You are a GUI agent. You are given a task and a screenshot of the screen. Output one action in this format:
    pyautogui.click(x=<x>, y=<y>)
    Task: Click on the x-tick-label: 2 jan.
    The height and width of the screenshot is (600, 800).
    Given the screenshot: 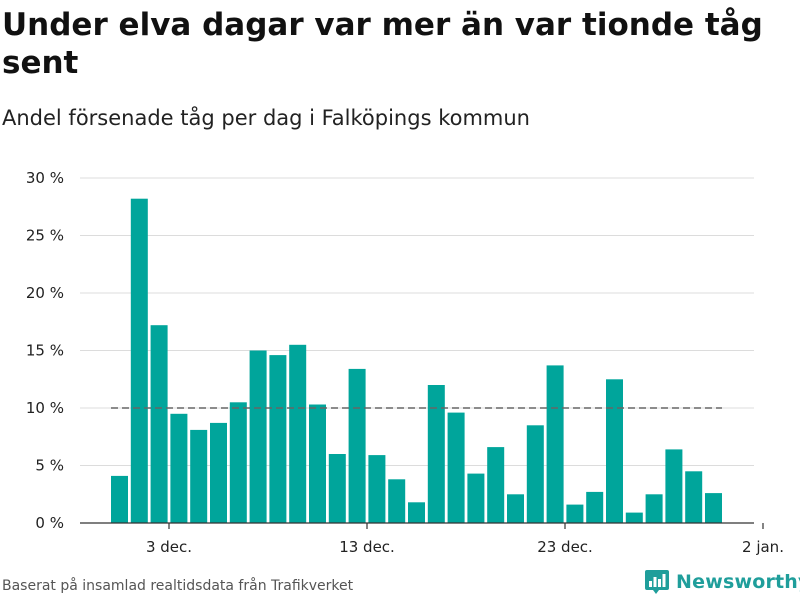 What is the action you would take?
    pyautogui.click(x=763, y=547)
    